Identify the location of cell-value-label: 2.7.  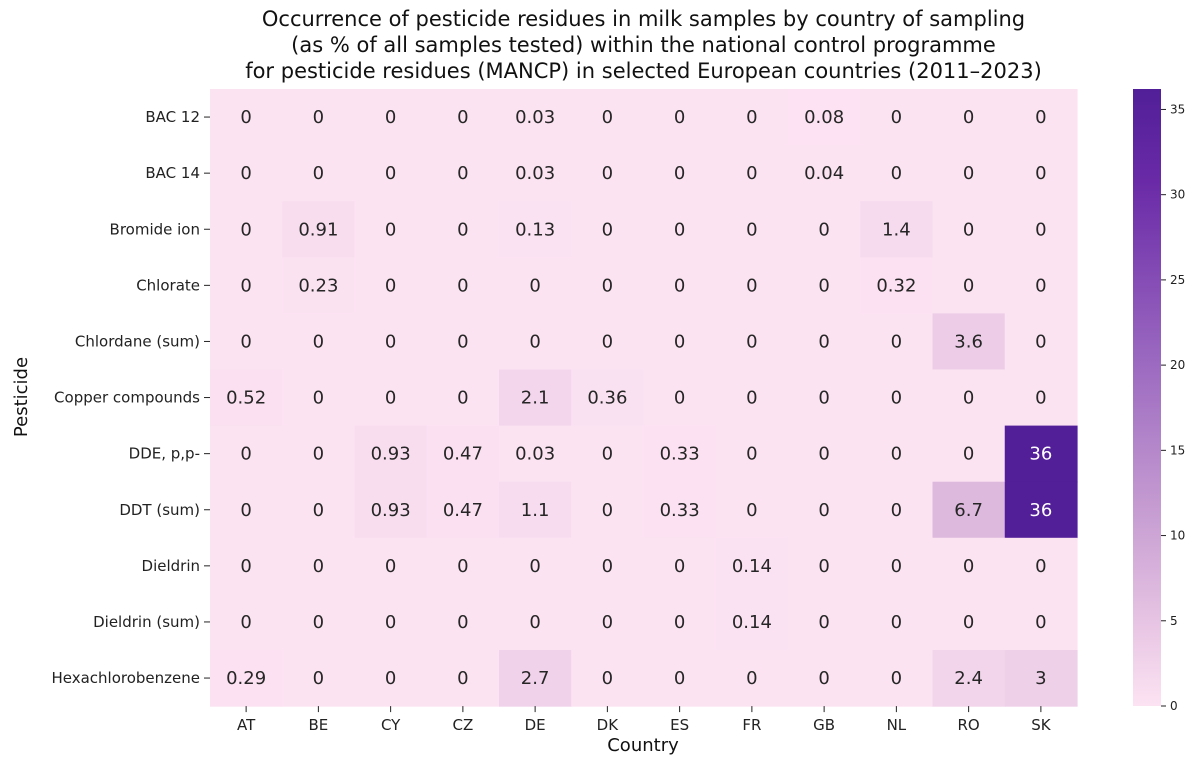
(535, 678).